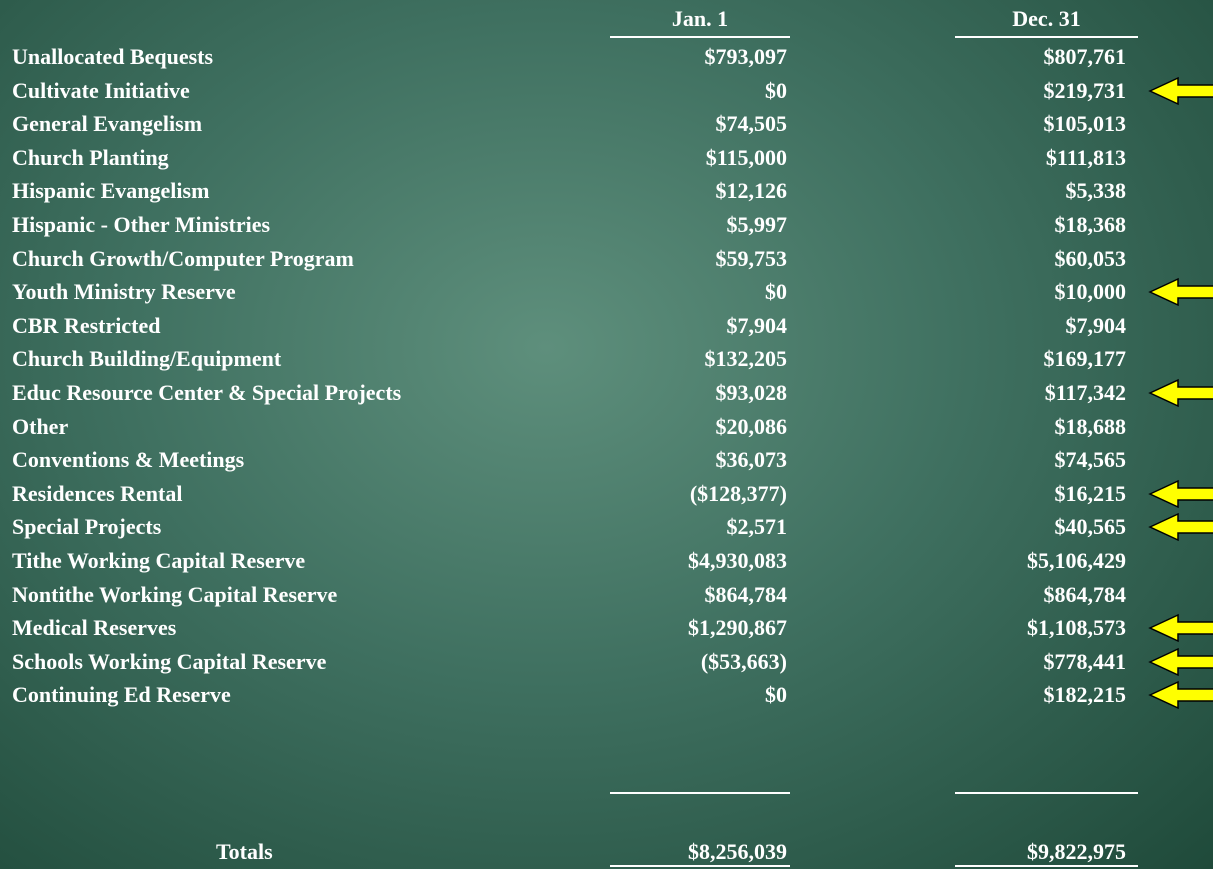  Describe the element at coordinates (128, 460) in the screenshot. I see `row-label: Conventions & Meetings` at that location.